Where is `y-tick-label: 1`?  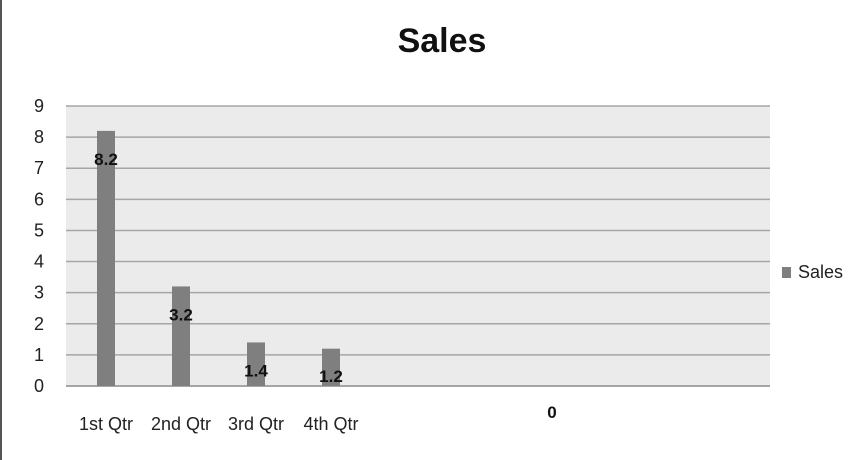
y-tick-label: 1 is located at coordinates (39, 355).